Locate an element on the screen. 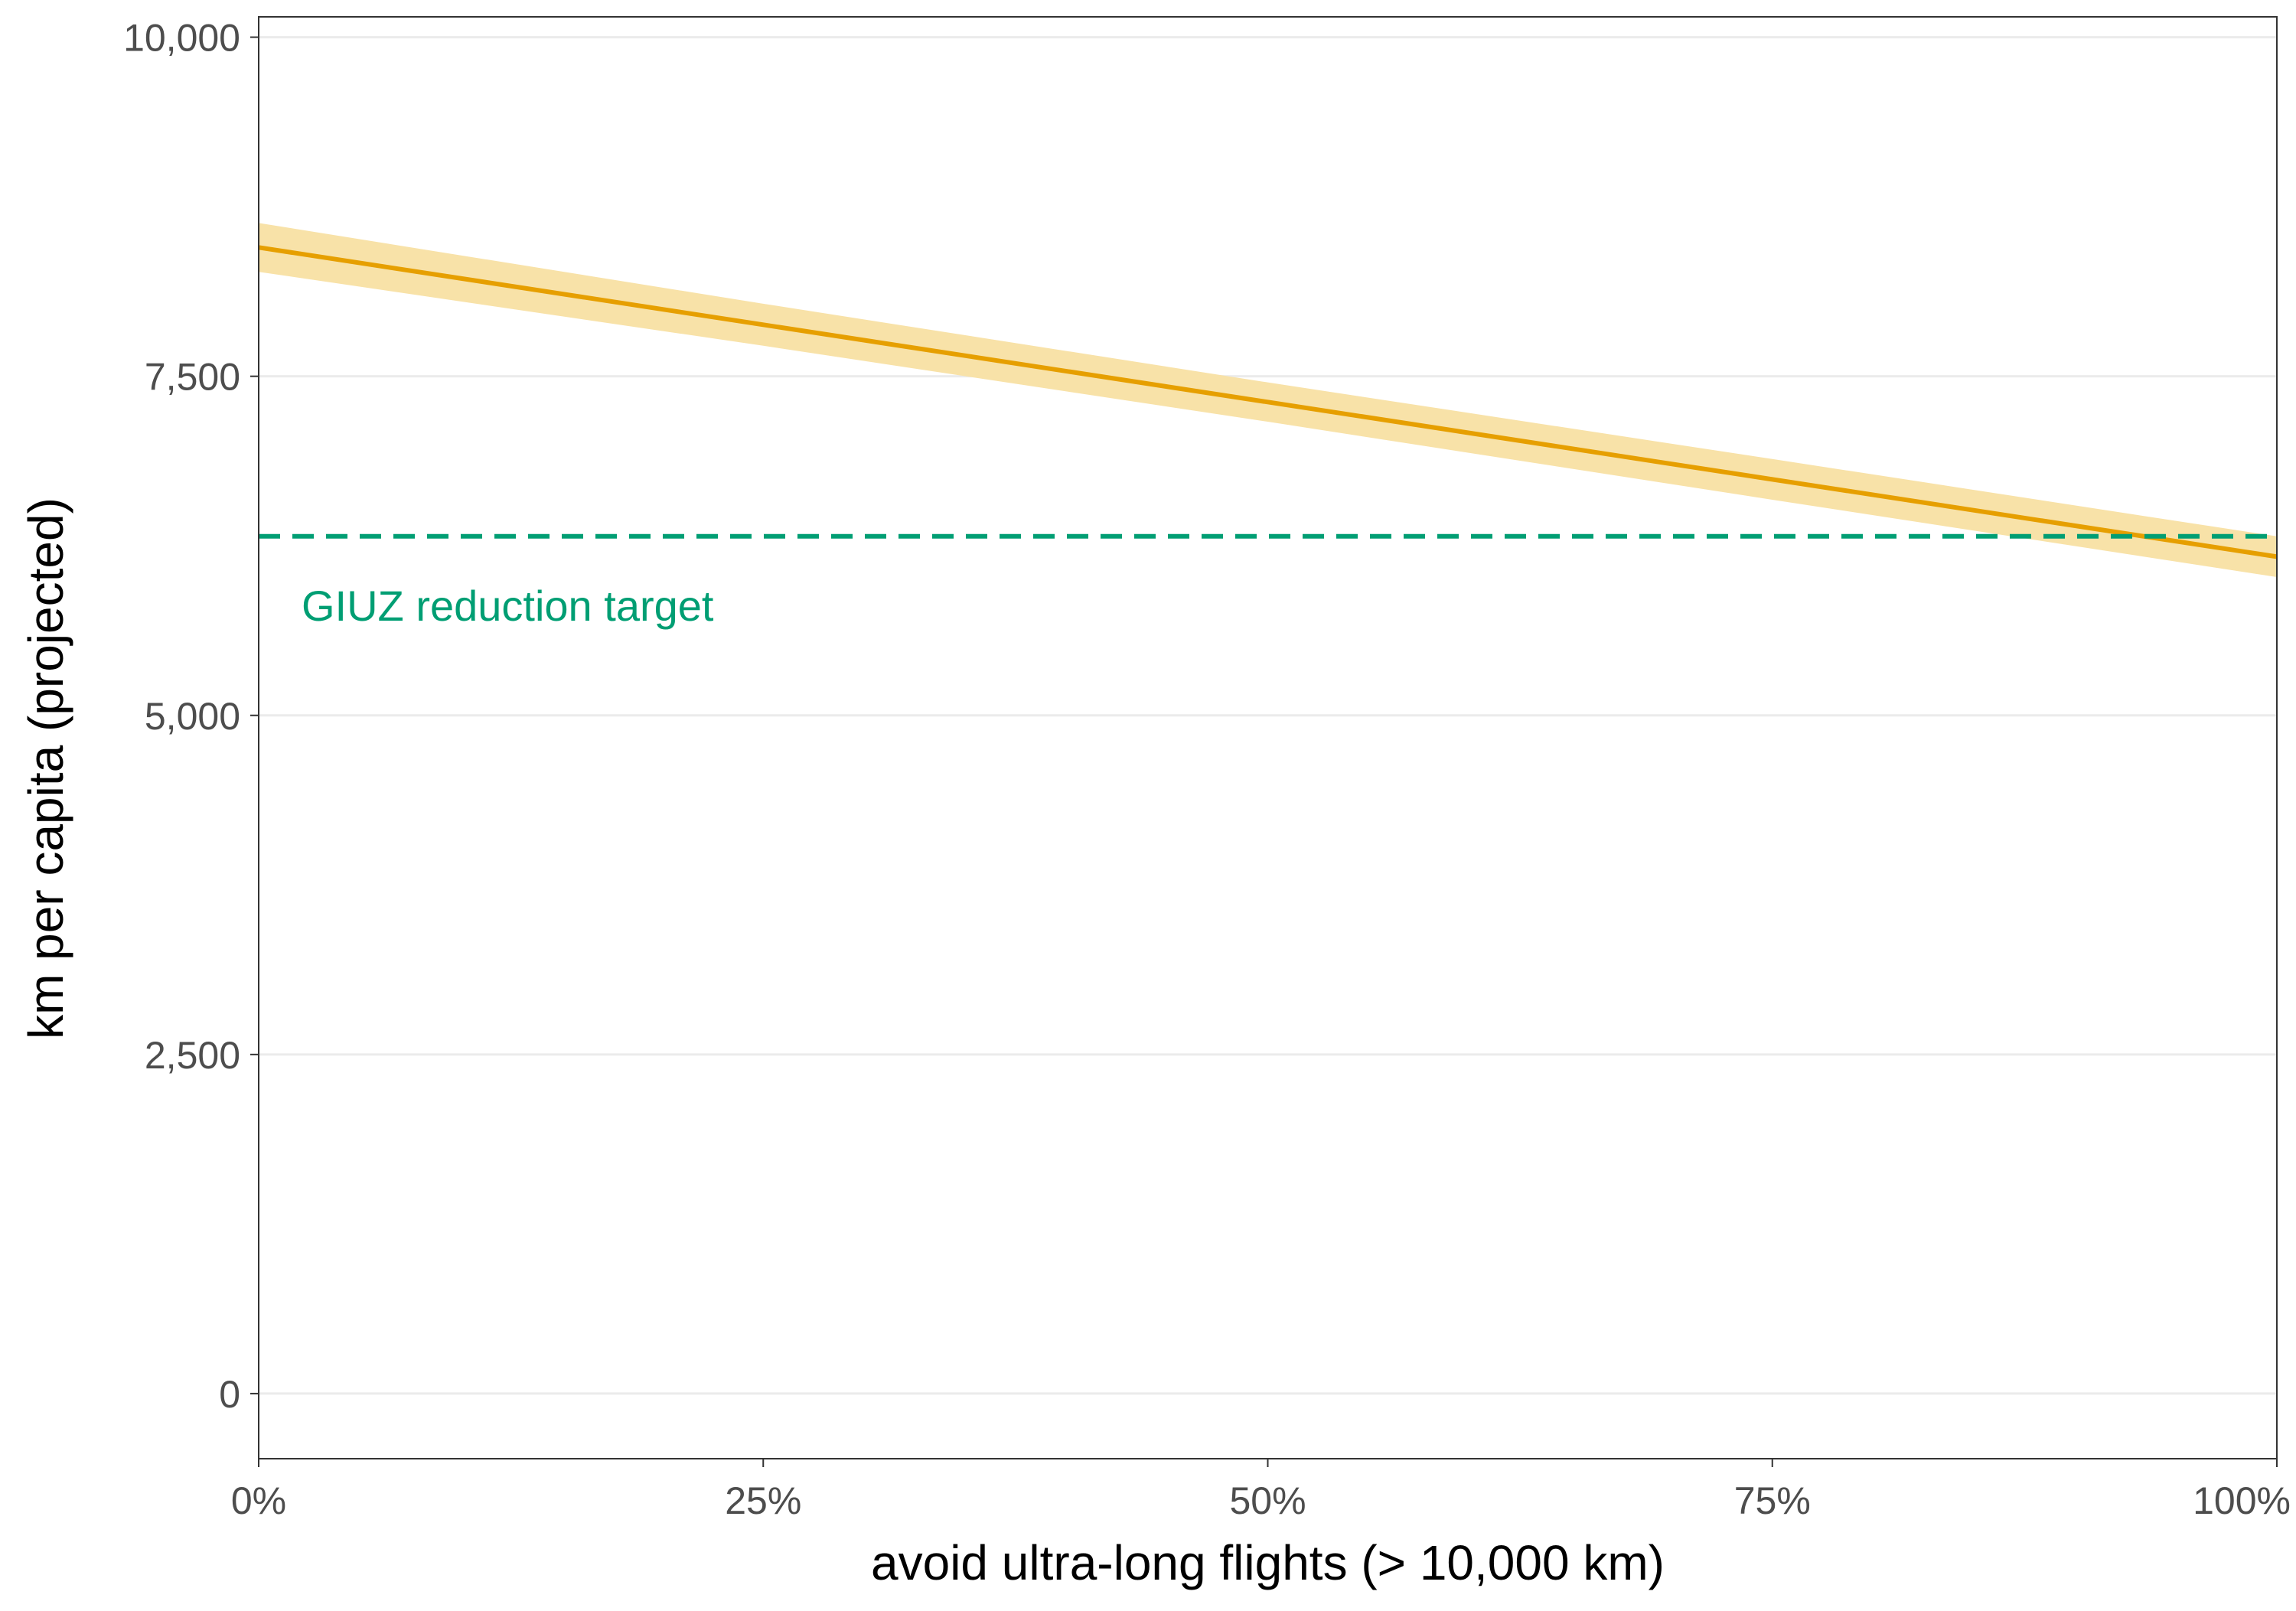 The height and width of the screenshot is (1611, 2296). reduction-target-label: GIUZ reduction target is located at coordinates (508, 606).